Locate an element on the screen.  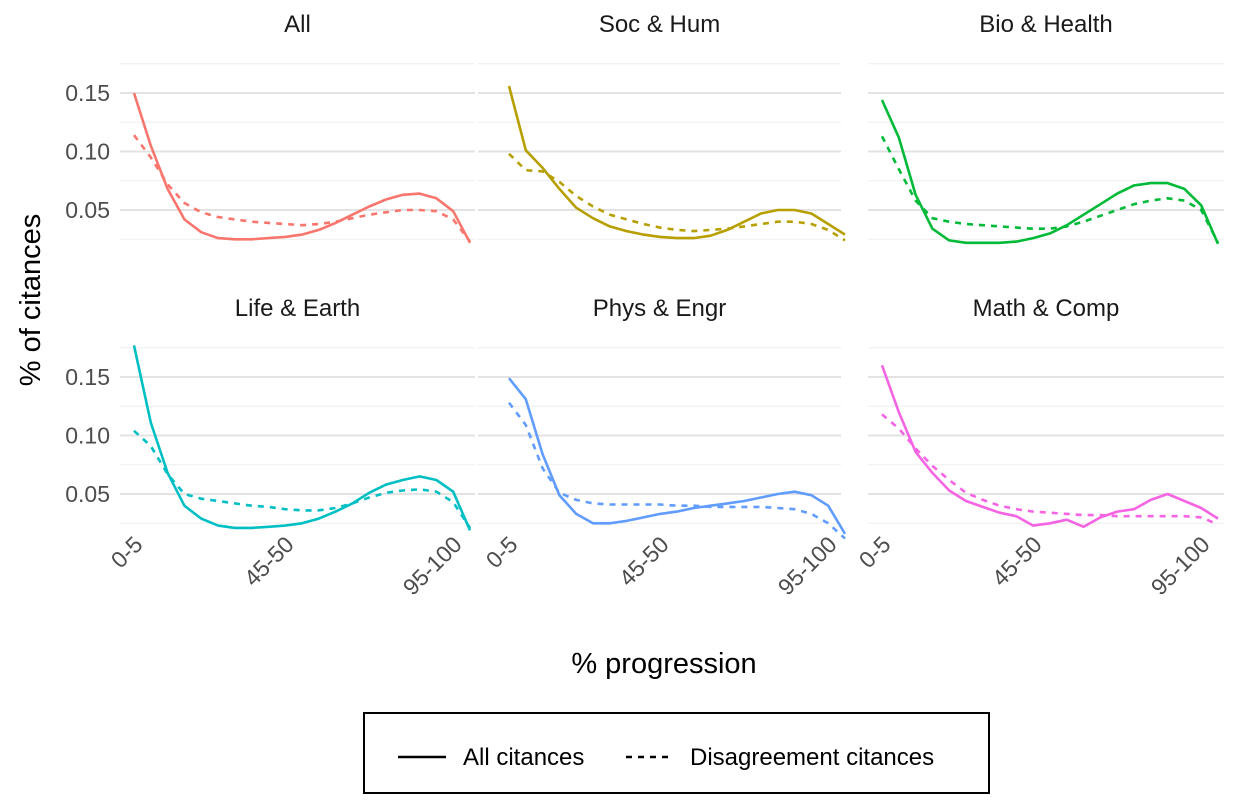
legend: All citances Disagreement citances is located at coordinates (676, 753).